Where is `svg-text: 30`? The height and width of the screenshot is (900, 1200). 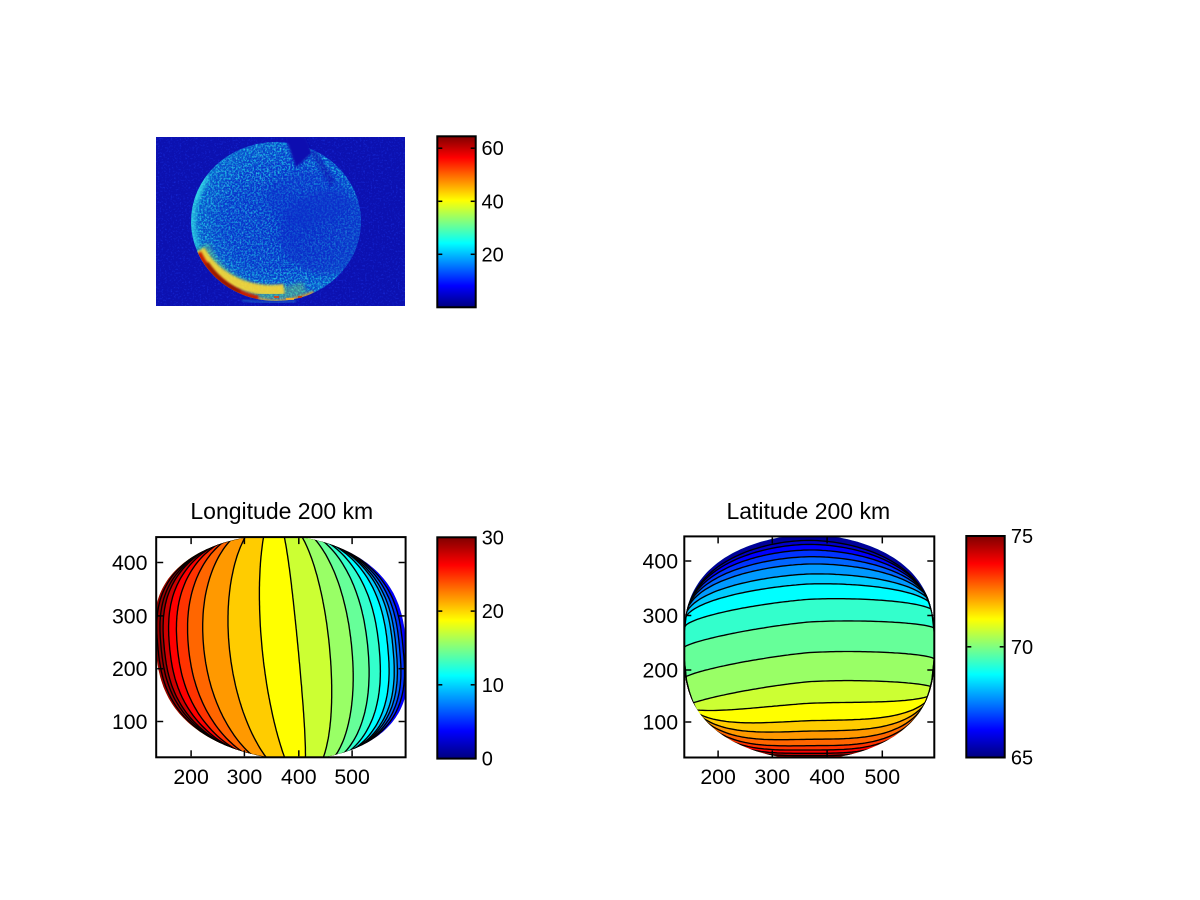 svg-text: 30 is located at coordinates (493, 538).